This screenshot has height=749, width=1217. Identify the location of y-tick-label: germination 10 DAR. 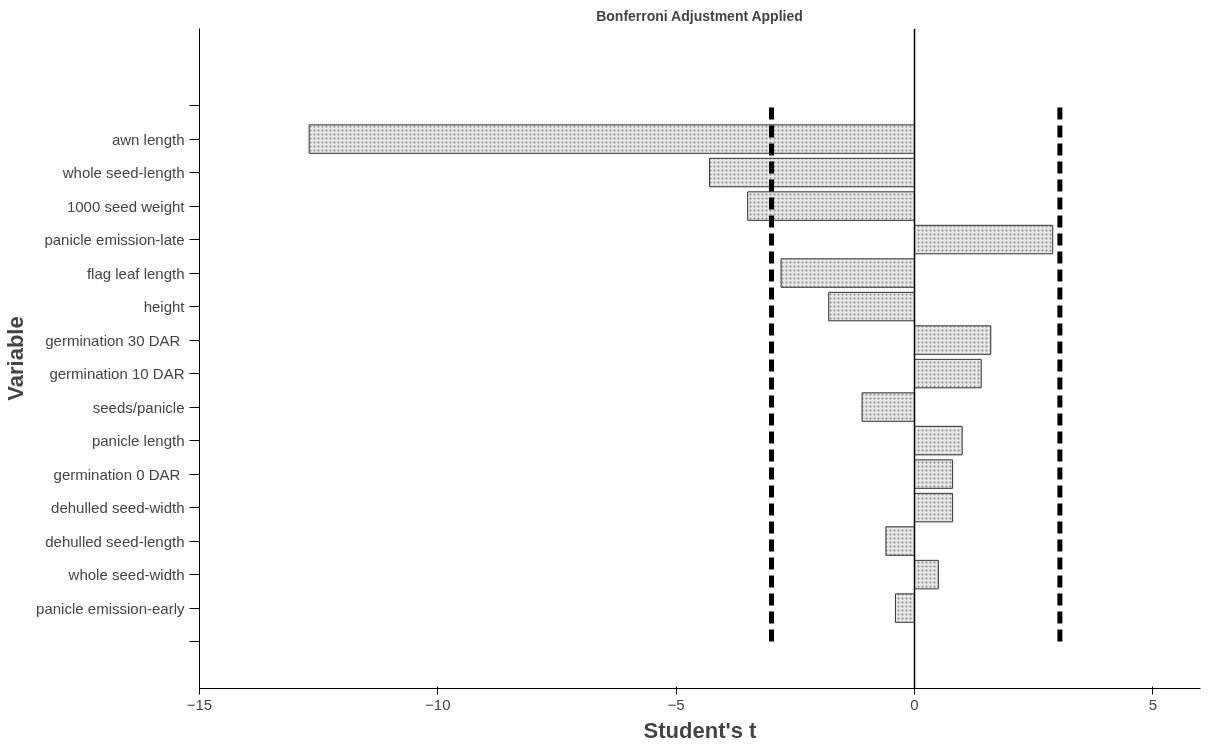
(117, 374).